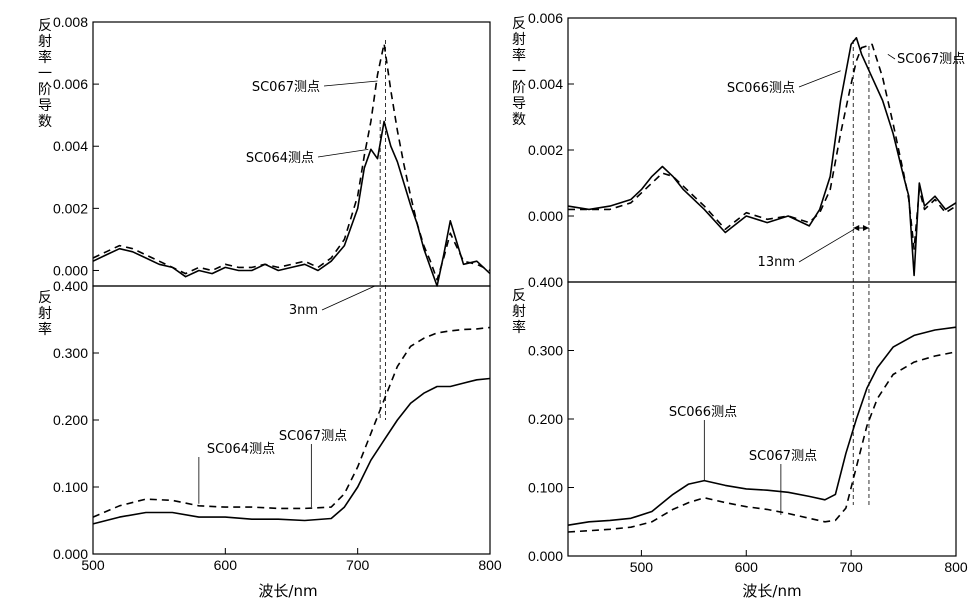  Describe the element at coordinates (70, 22) in the screenshot. I see `y-tick-label: 0.008` at that location.